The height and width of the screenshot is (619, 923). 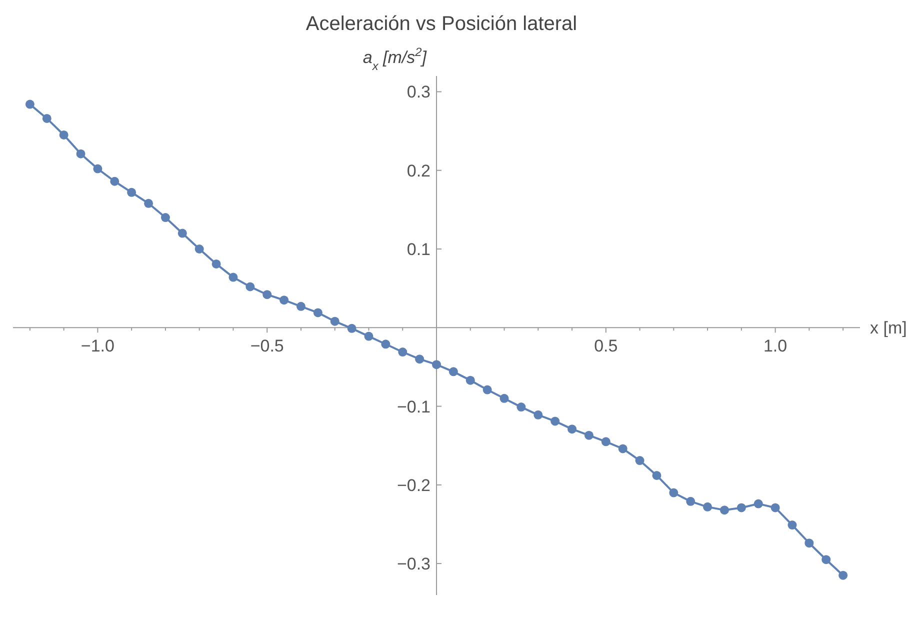 I want to click on x-tick-label: 1.0, so click(x=775, y=346).